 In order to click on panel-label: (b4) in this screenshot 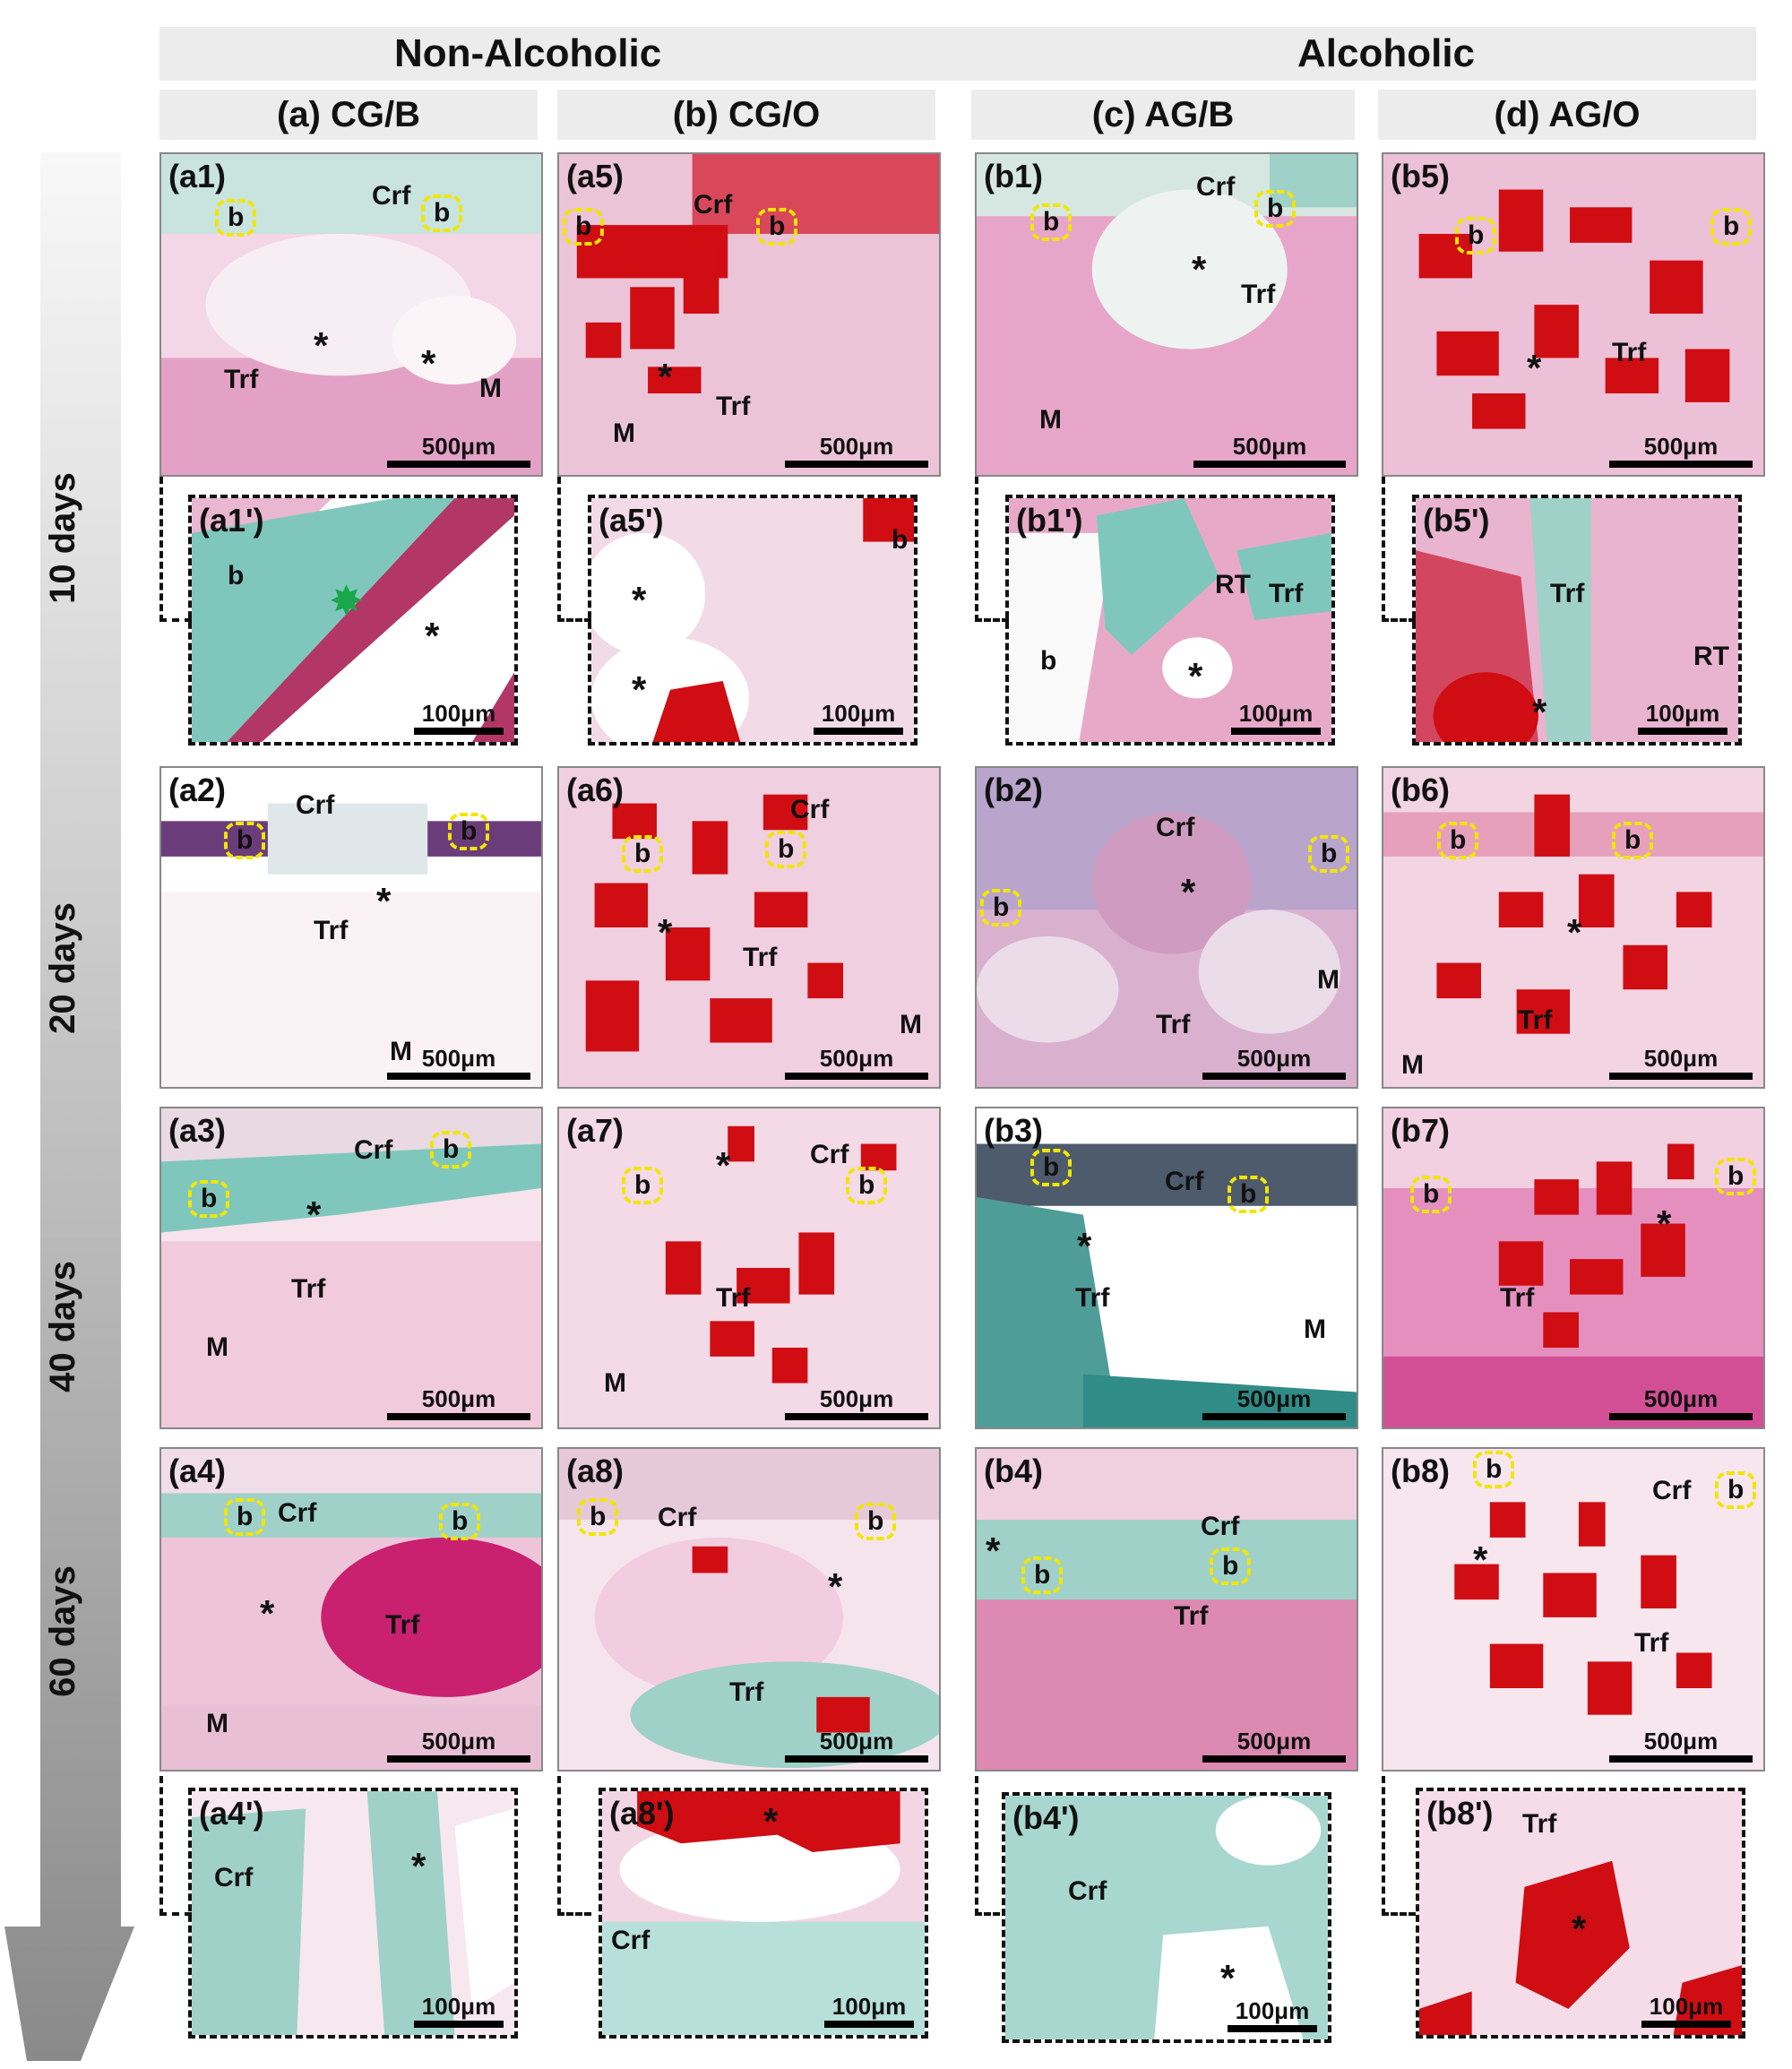, I will do `click(1013, 1471)`.